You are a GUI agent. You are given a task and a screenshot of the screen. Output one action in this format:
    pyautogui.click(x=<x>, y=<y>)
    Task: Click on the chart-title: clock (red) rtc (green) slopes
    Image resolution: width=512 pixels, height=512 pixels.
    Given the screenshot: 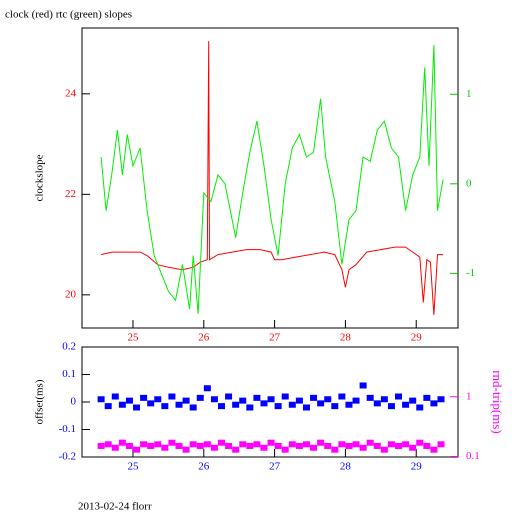 What is the action you would take?
    pyautogui.click(x=68, y=15)
    